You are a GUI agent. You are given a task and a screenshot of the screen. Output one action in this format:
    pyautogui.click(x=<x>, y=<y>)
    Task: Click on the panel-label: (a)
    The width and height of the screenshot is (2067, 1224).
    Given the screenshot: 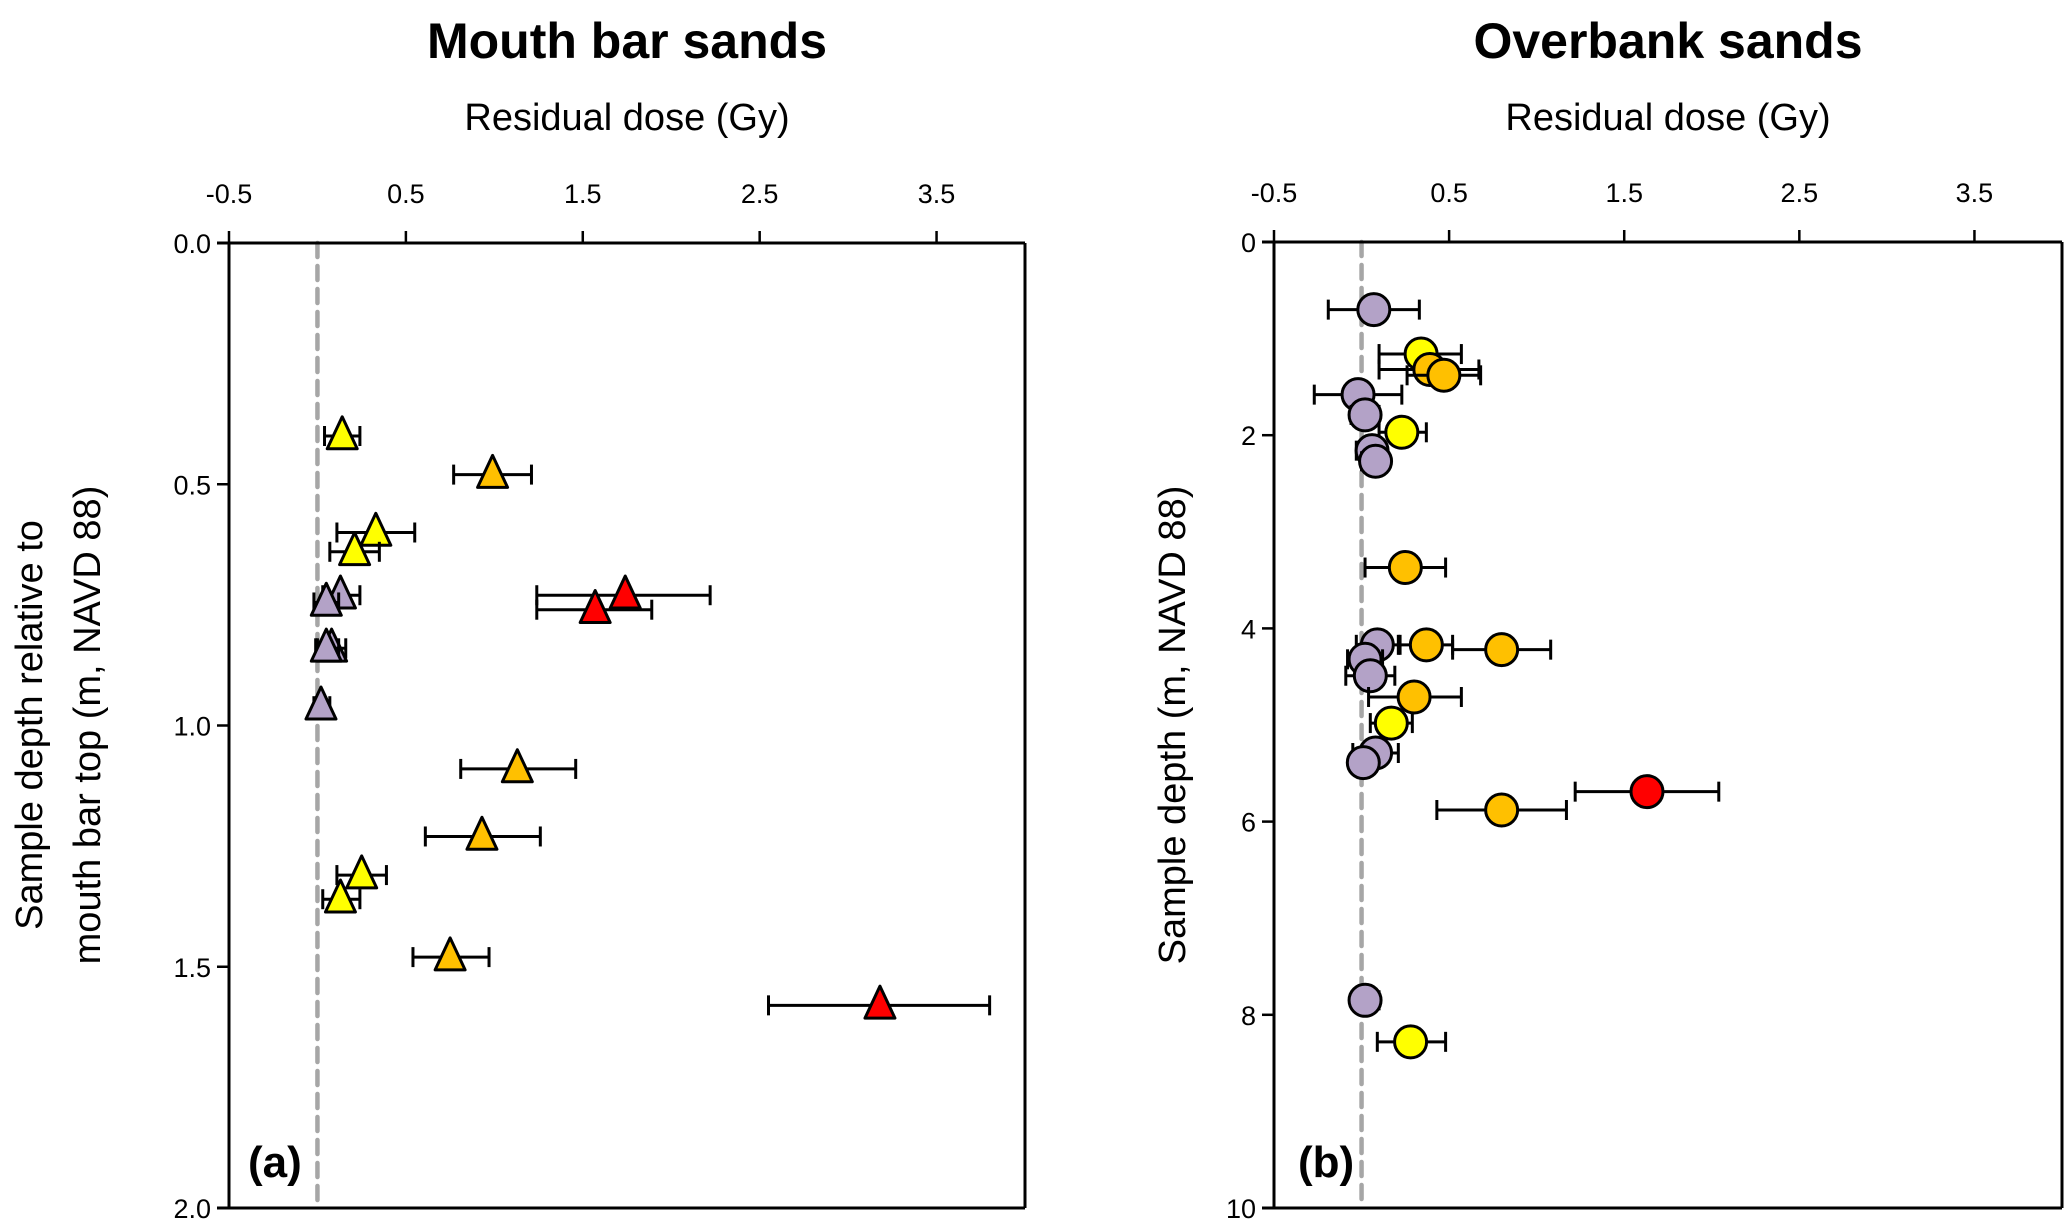 What is the action you would take?
    pyautogui.click(x=275, y=1162)
    